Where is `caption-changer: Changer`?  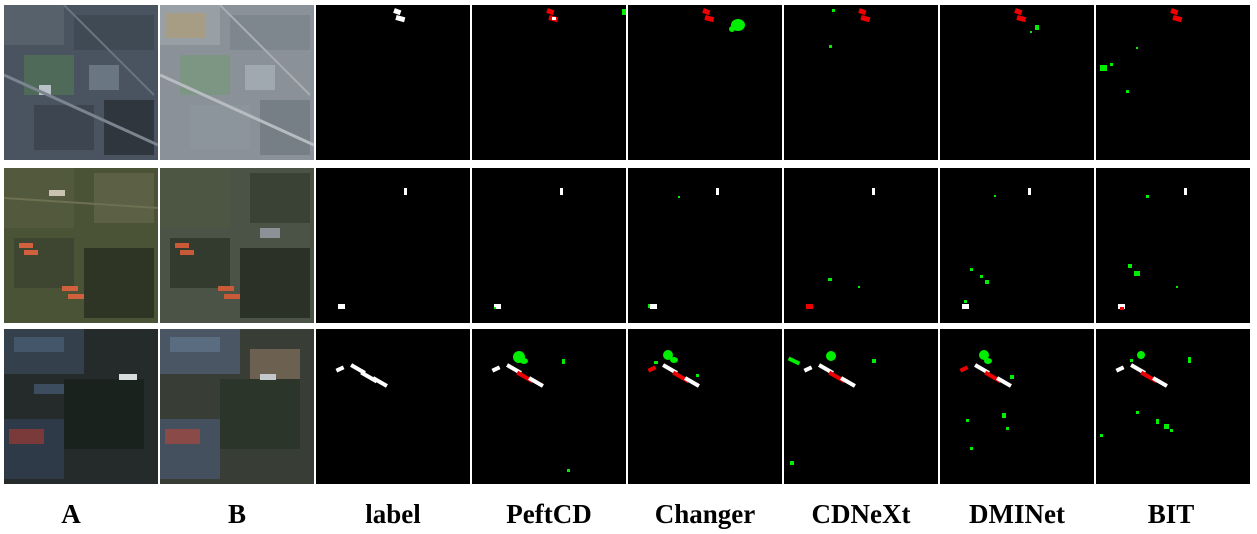 caption-changer: Changer is located at coordinates (705, 514).